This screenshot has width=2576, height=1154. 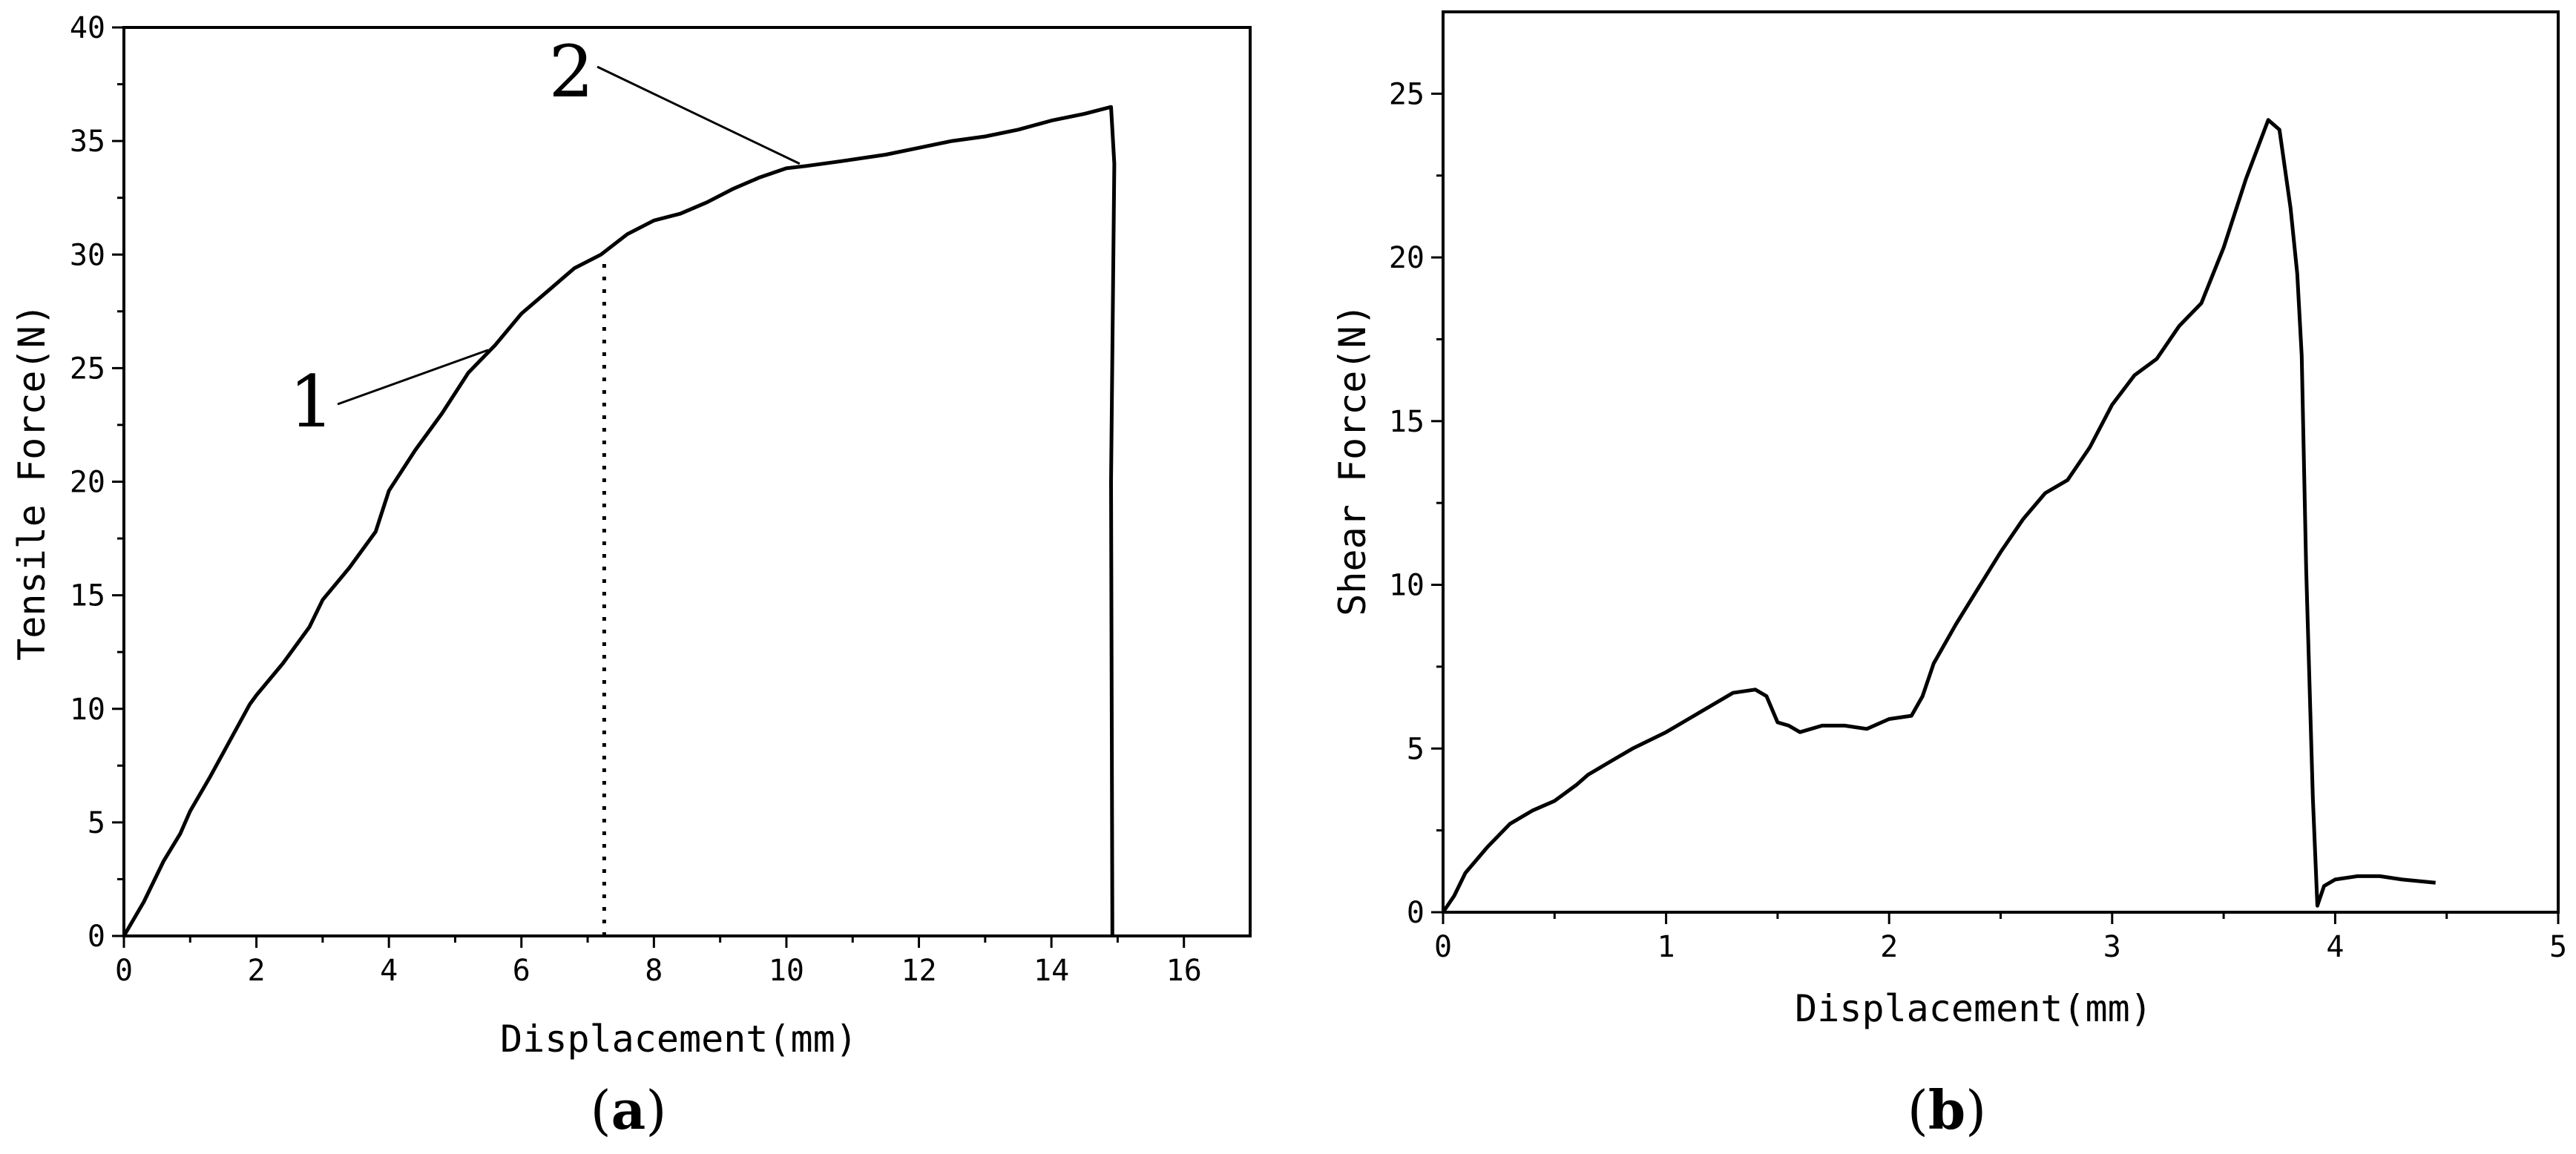 What do you see at coordinates (1407, 422) in the screenshot?
I see `b-y-tick-label: 15` at bounding box center [1407, 422].